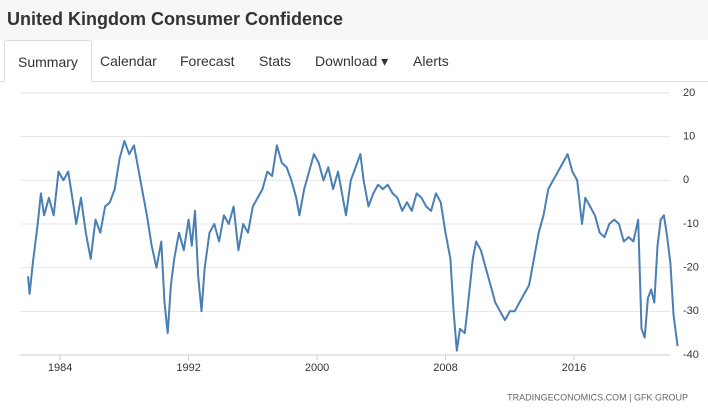 The image size is (708, 408). I want to click on tab-label: Alerts, so click(431, 61).